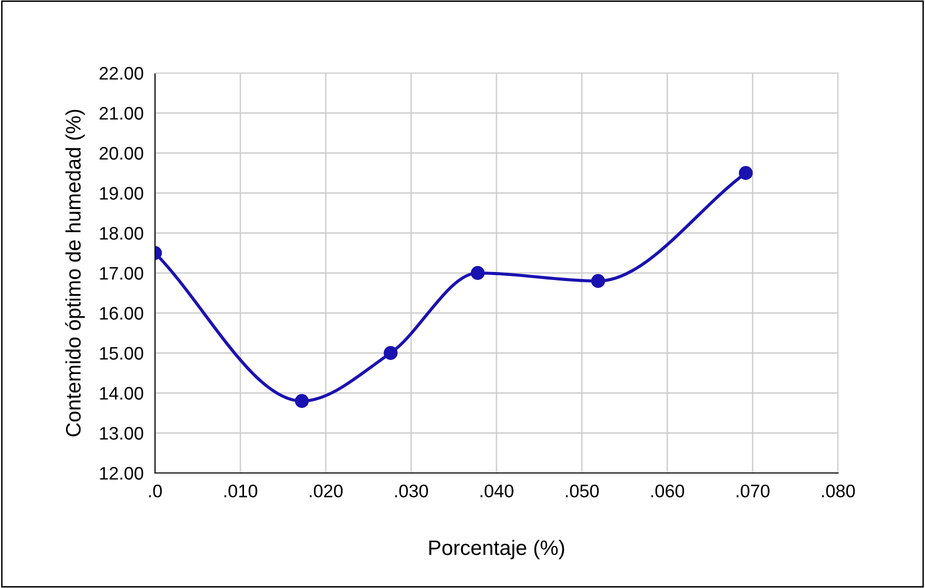  What do you see at coordinates (122, 153) in the screenshot?
I see `y-tick-label: 20.00` at bounding box center [122, 153].